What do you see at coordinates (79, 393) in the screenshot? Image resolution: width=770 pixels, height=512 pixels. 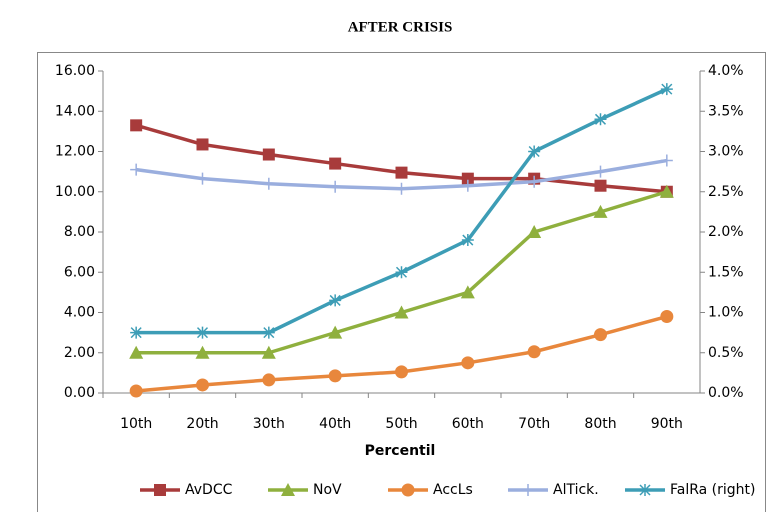 I see `y-tick-label: 0.00` at bounding box center [79, 393].